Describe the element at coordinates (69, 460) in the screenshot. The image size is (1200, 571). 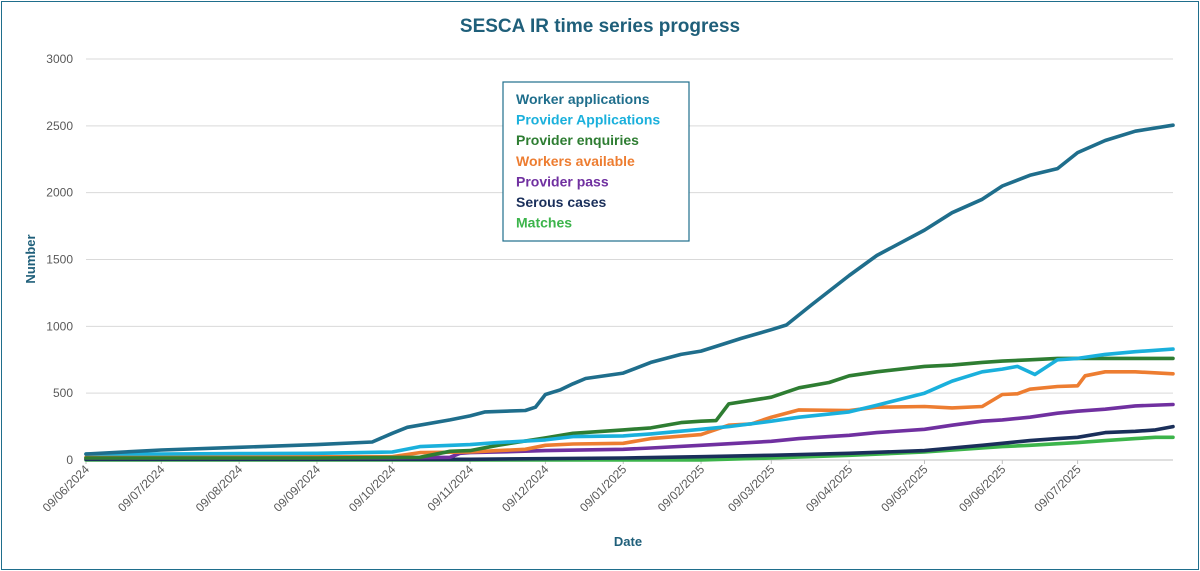
I see `y-tick-label: 0` at that location.